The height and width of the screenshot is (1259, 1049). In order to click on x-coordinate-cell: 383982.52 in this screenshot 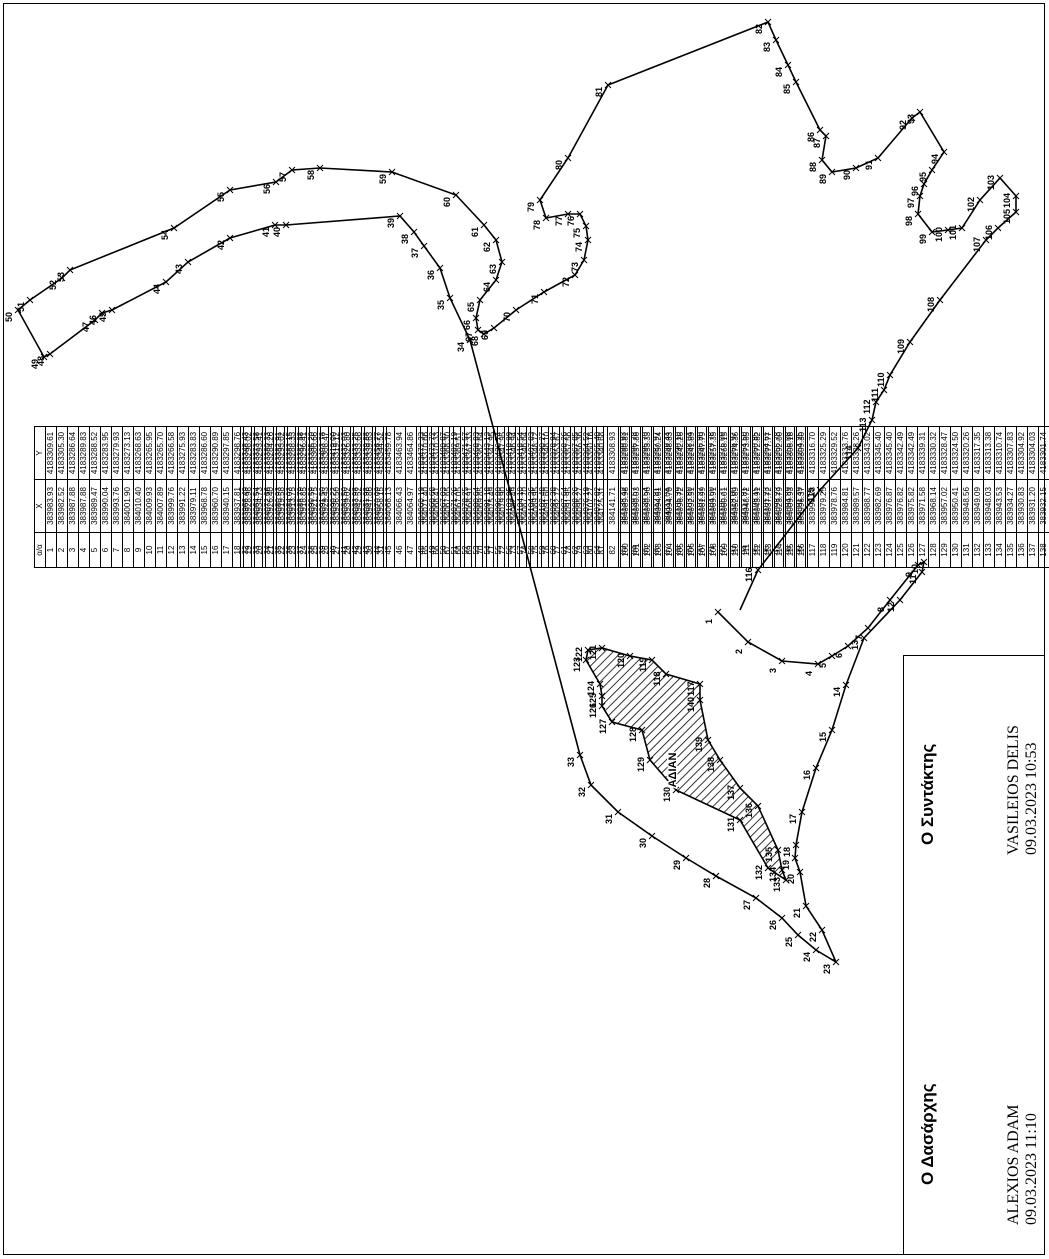, I will do `click(62, 506)`.